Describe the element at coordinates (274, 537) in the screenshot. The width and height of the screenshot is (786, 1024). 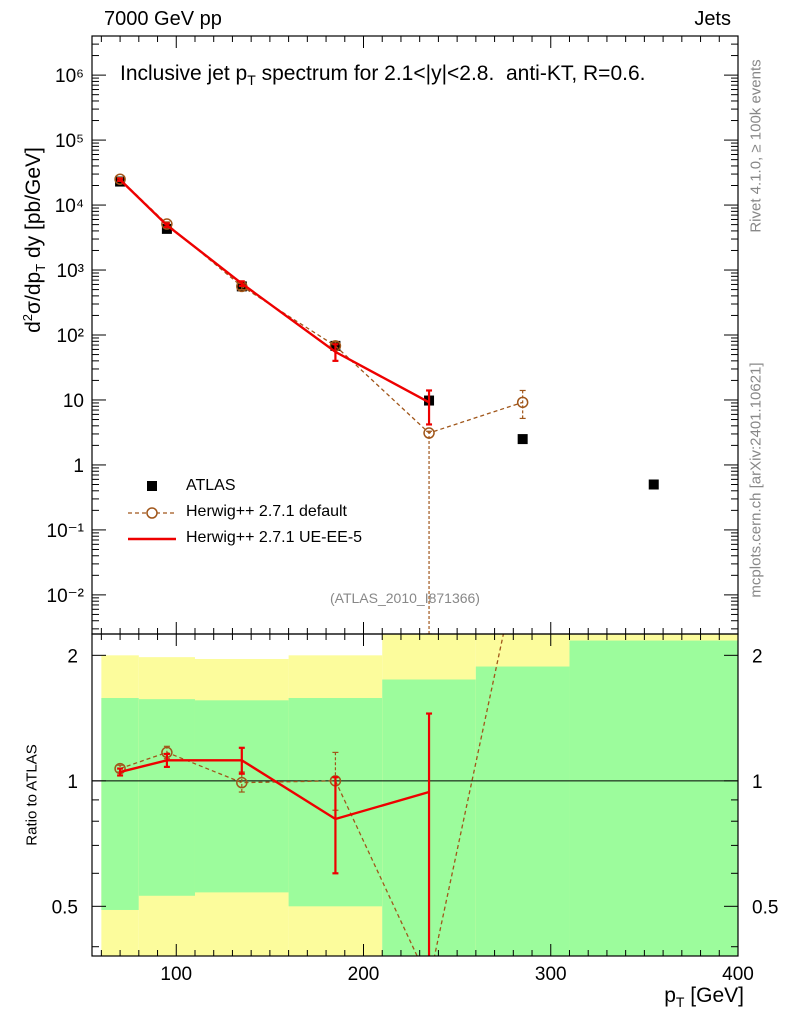
I see `legend-label-herwig-ueee5: Herwig++ 2.7.1 UE-EE-5` at that location.